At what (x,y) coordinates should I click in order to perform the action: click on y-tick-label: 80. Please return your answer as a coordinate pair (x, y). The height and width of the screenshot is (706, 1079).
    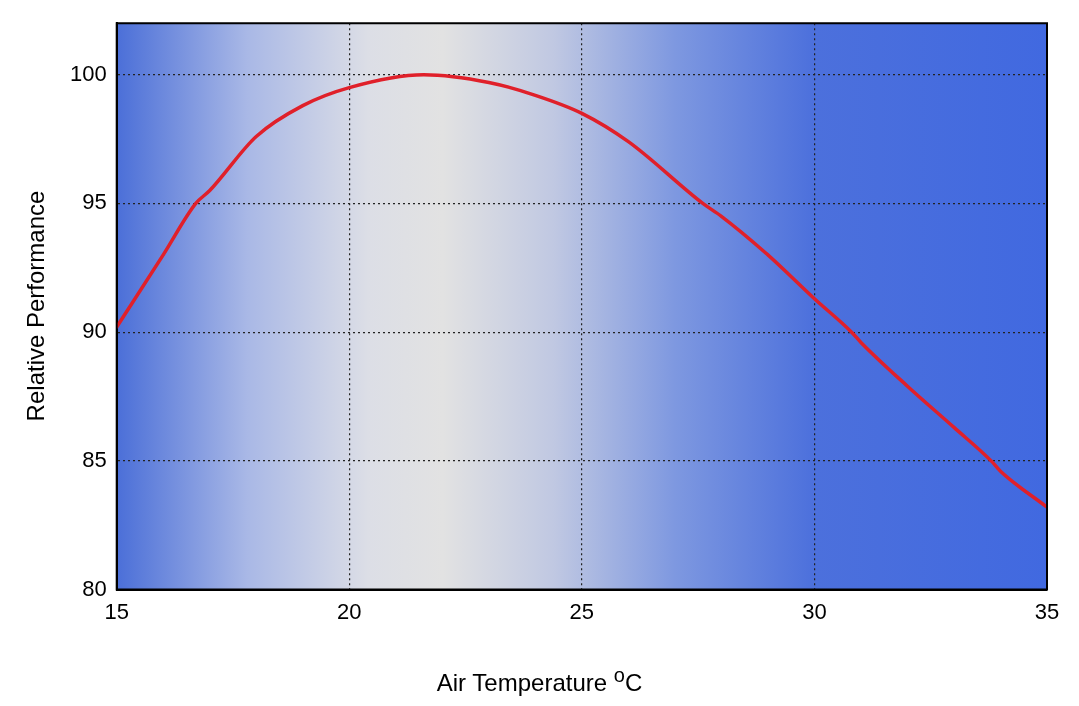
    Looking at the image, I should click on (94, 588).